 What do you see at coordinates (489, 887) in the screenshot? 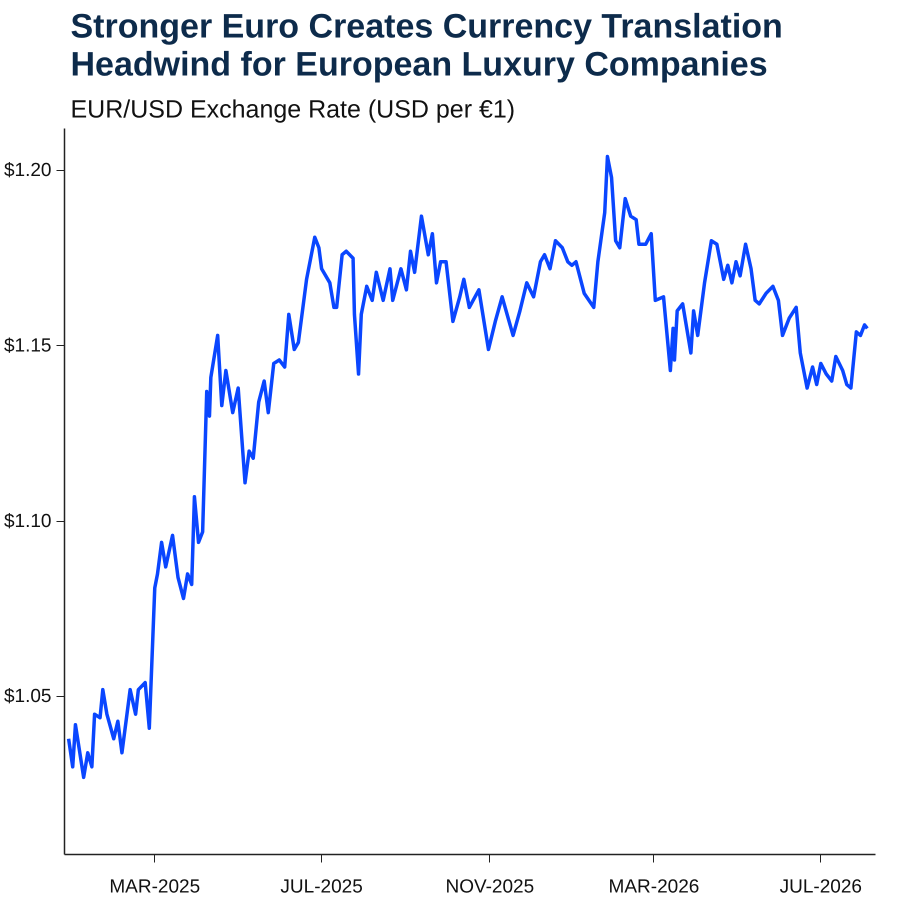
I see `x-tick-label: NOV-2025` at bounding box center [489, 887].